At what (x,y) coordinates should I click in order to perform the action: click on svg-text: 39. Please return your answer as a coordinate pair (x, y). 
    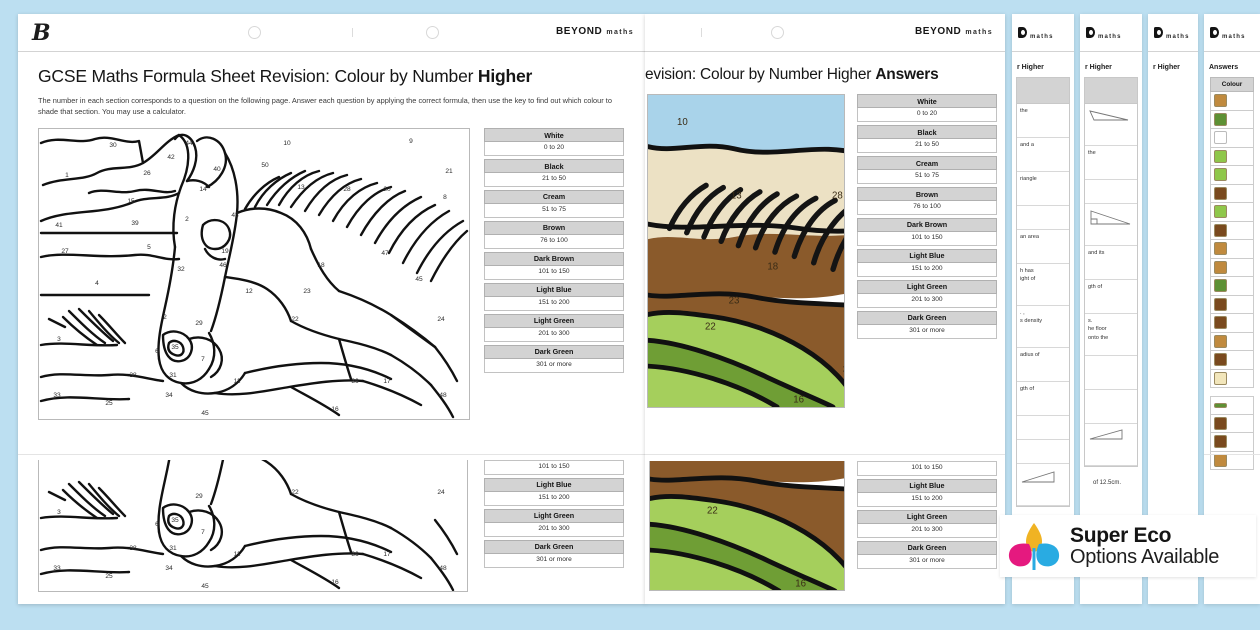
    Looking at the image, I should click on (135, 223).